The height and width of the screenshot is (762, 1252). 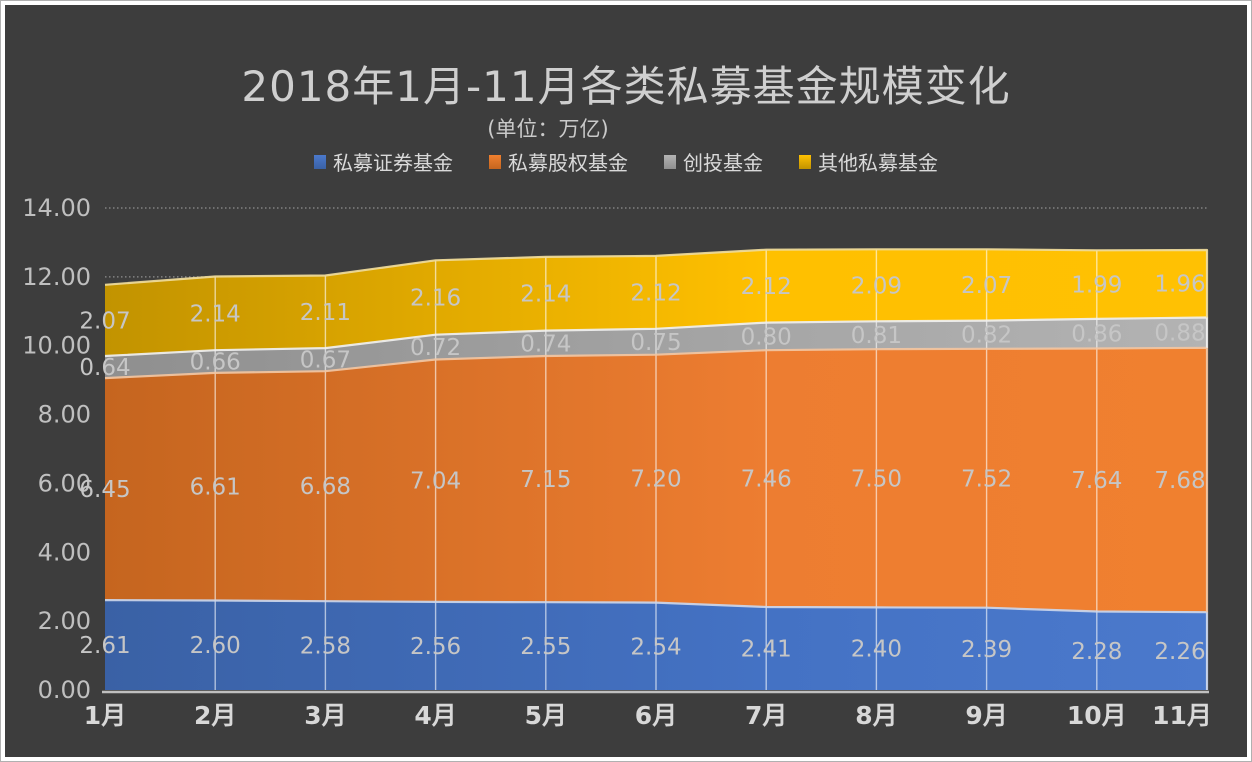 I want to click on svg-text: 6月, so click(x=656, y=715).